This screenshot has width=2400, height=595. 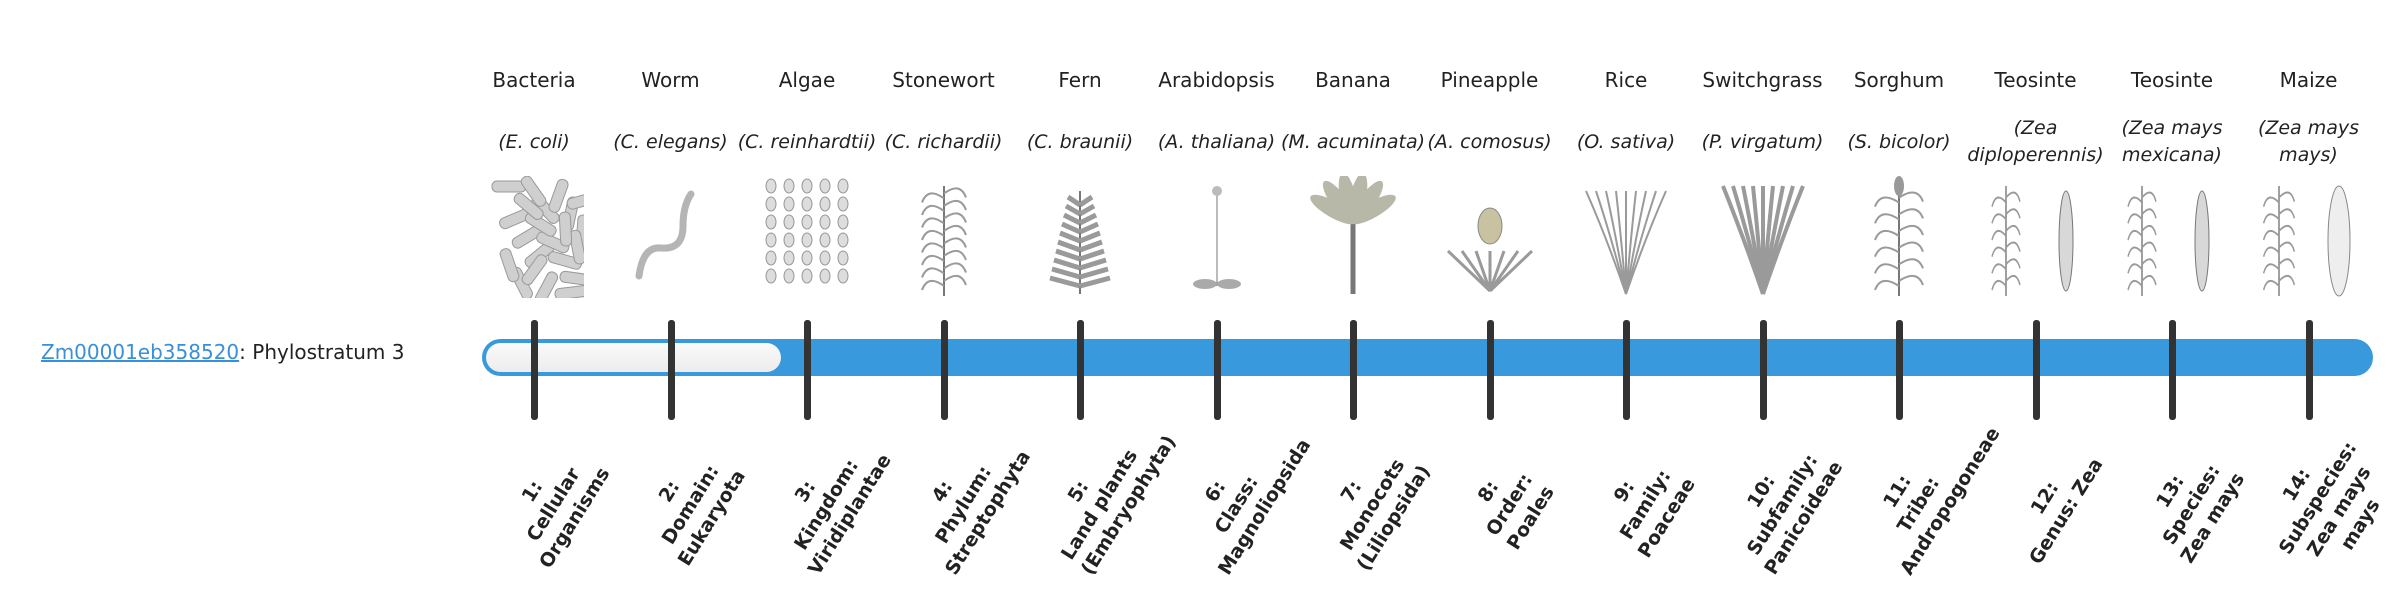 I want to click on worm-illustration-icon, so click(x=671, y=237).